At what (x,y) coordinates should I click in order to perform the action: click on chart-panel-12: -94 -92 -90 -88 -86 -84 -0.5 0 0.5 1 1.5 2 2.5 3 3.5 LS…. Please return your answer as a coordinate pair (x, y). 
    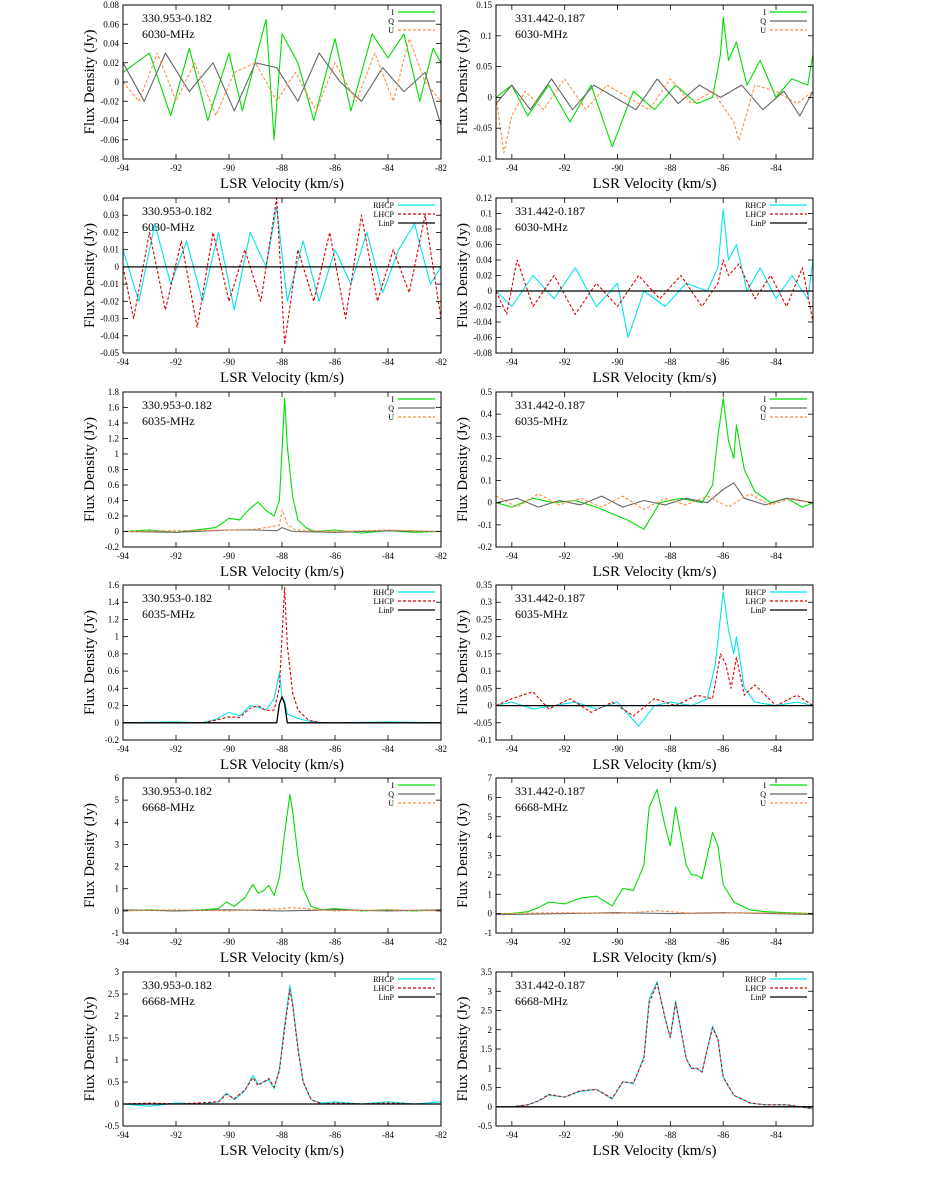
    Looking at the image, I should click on (634, 1063).